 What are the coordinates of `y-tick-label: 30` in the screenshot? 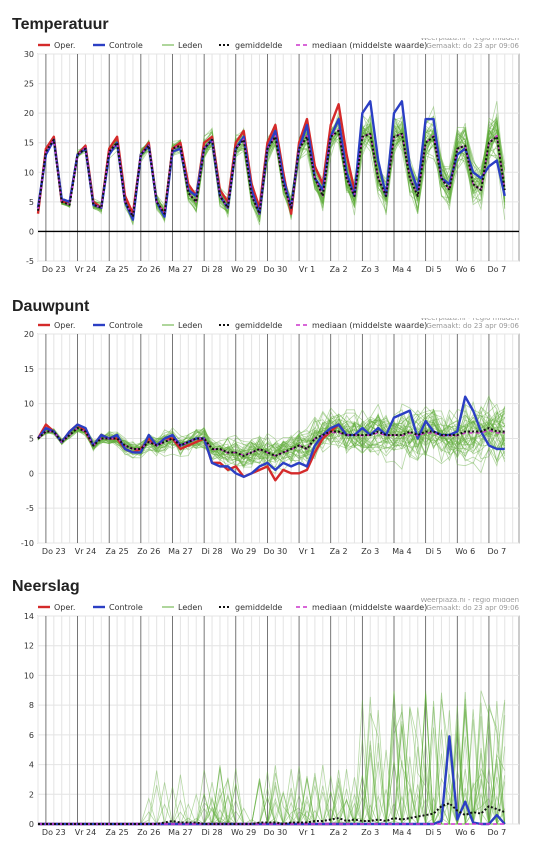 It's located at (29, 54).